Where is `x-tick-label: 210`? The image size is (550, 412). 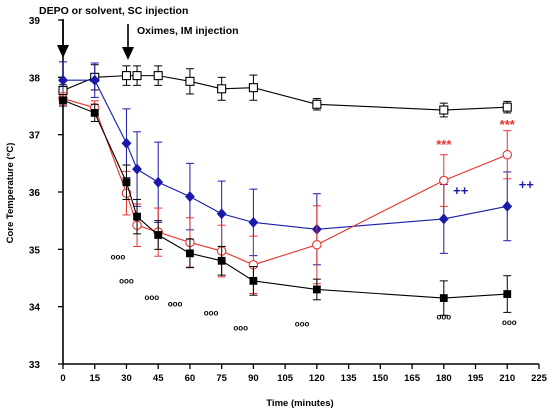 x-tick-label: 210 is located at coordinates (507, 378).